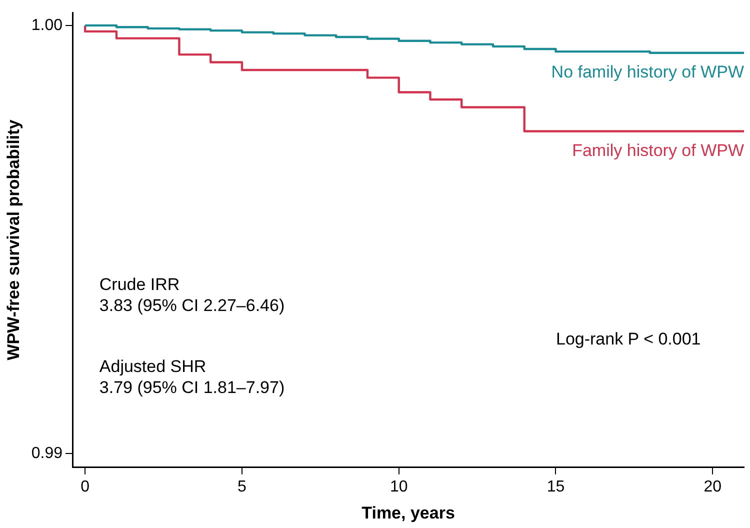 This screenshot has height=528, width=750. What do you see at coordinates (628, 339) in the screenshot?
I see `annotation: Log-rank P < 0.001` at bounding box center [628, 339].